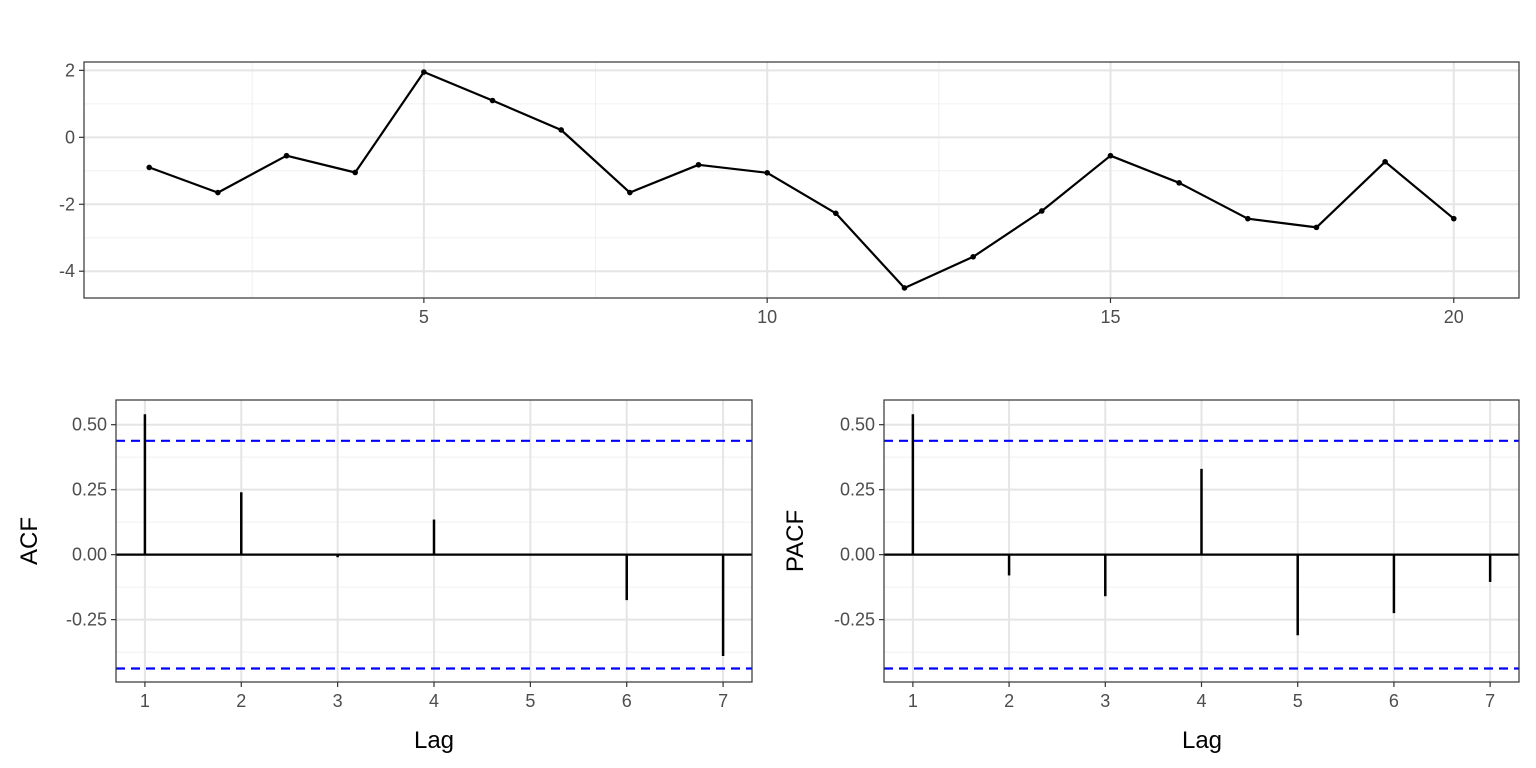 The width and height of the screenshot is (1536, 768). Describe the element at coordinates (67, 204) in the screenshot. I see `series-y-tick-label: -2` at that location.